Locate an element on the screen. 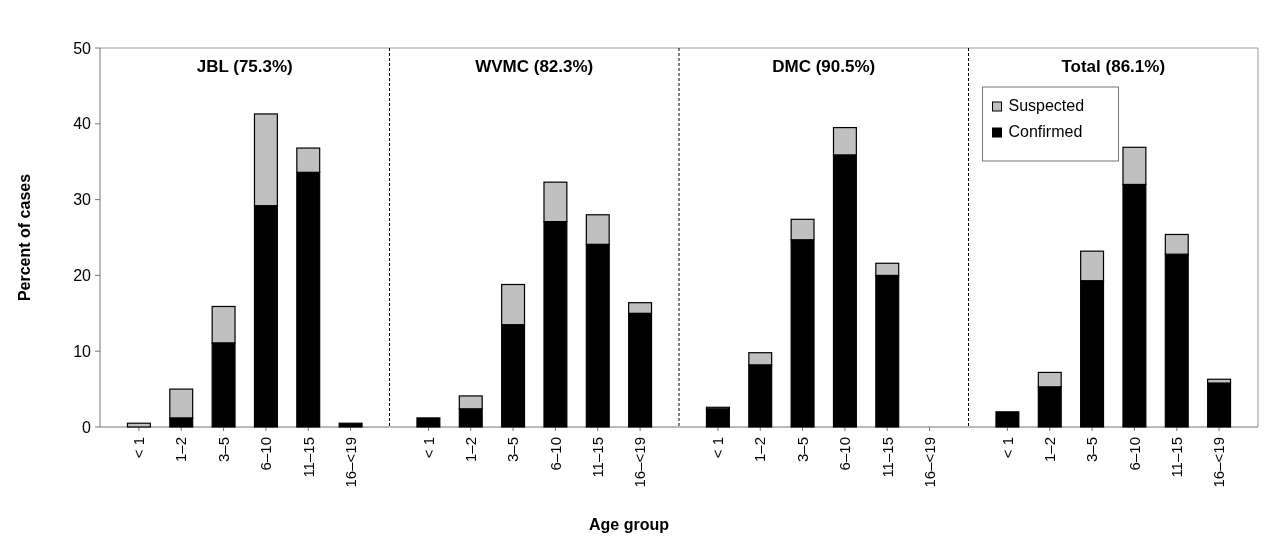 This screenshot has height=544, width=1269. y-tick-label: 50 is located at coordinates (82, 48).